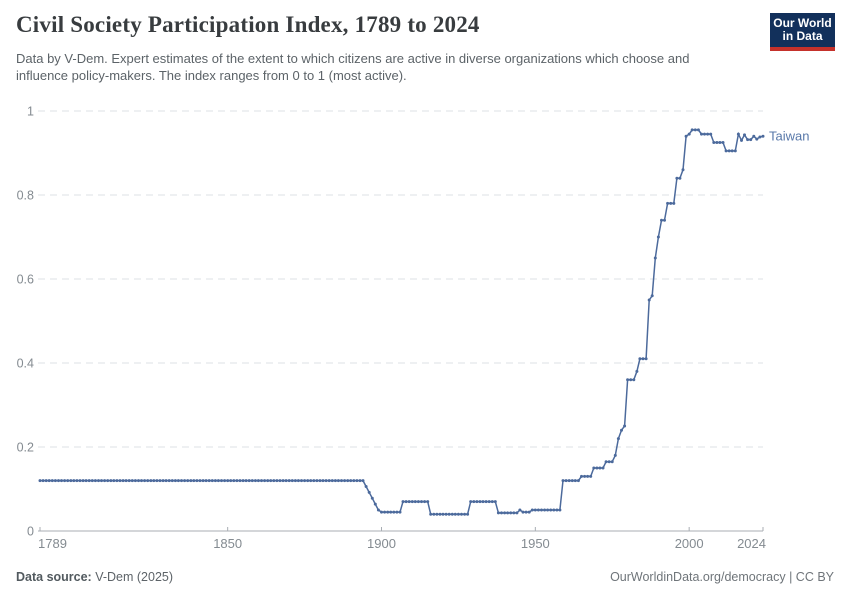 This screenshot has width=850, height=600. I want to click on x-tick-label: 2024, so click(751, 543).